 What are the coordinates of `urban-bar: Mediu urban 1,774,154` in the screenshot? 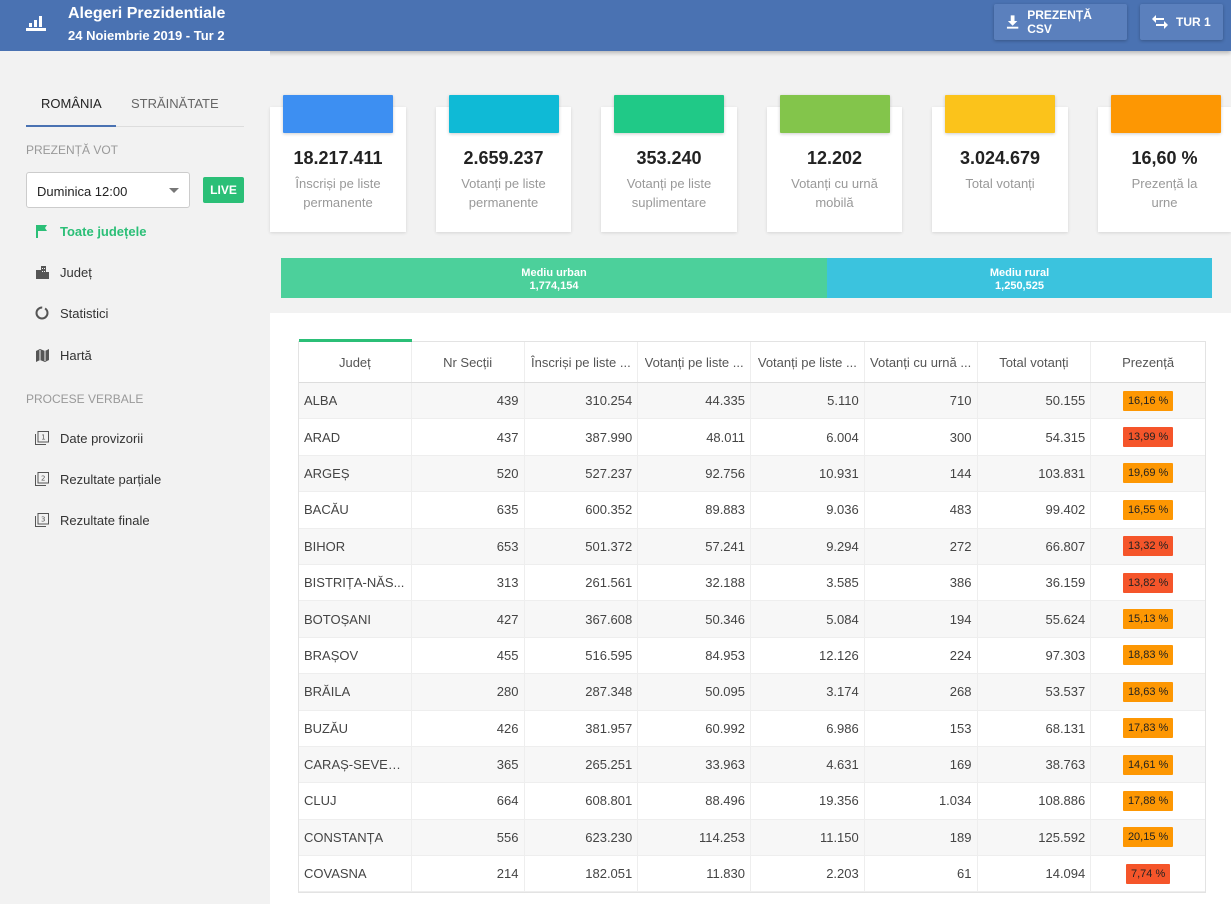 It's located at (554, 278).